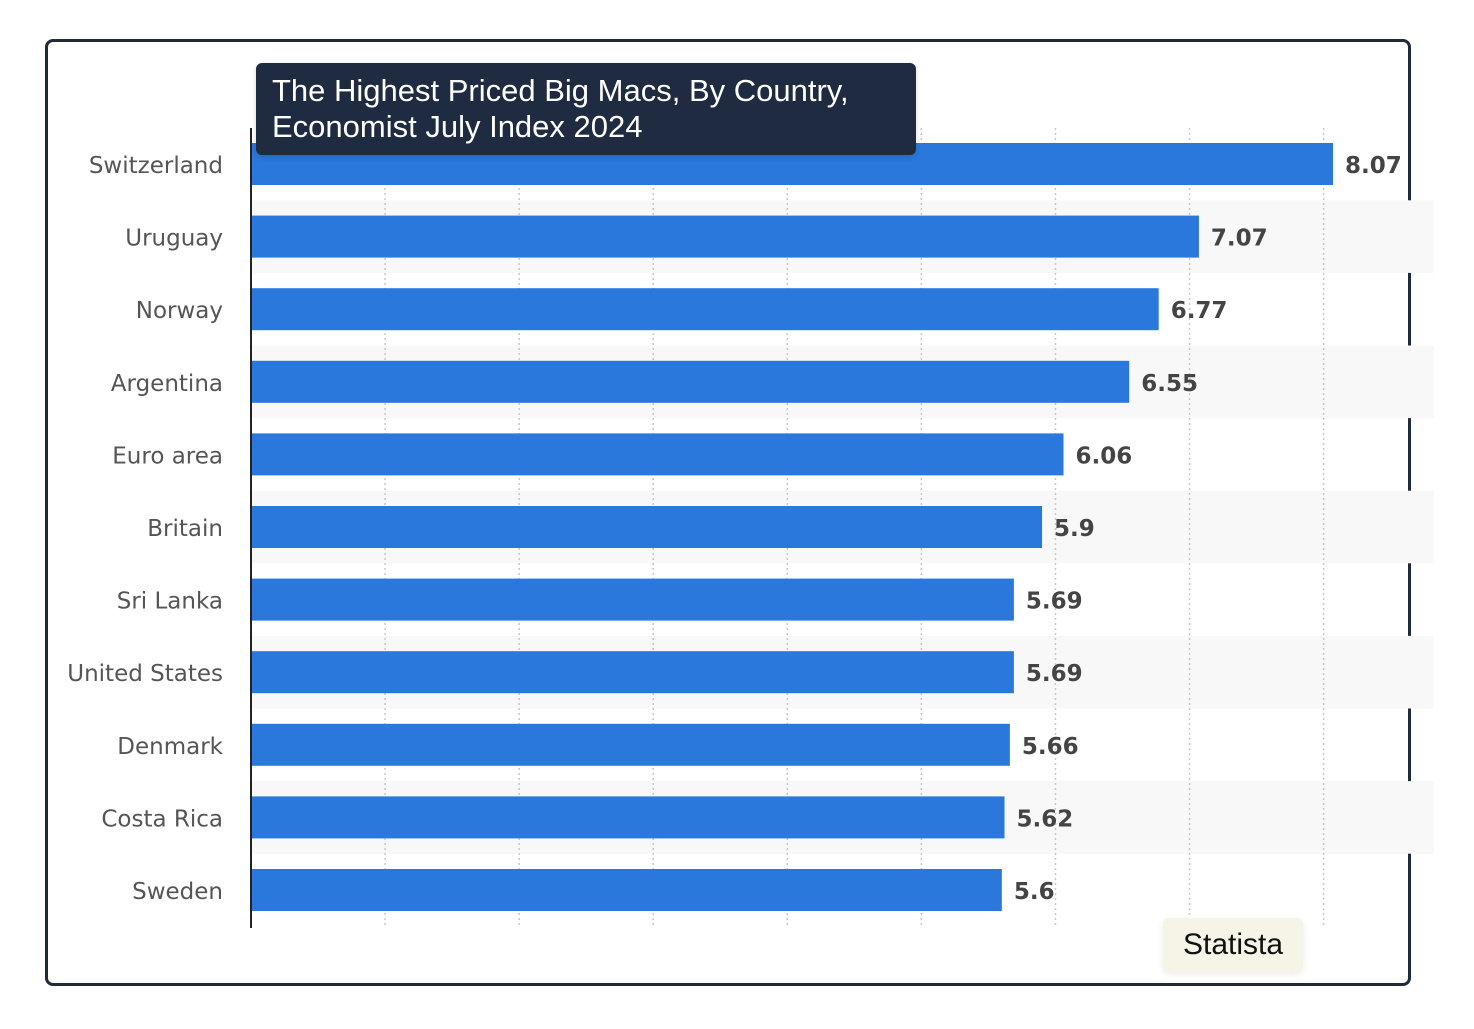 This screenshot has height=1029, width=1474. Describe the element at coordinates (1050, 747) in the screenshot. I see `value-label: 5.66` at that location.